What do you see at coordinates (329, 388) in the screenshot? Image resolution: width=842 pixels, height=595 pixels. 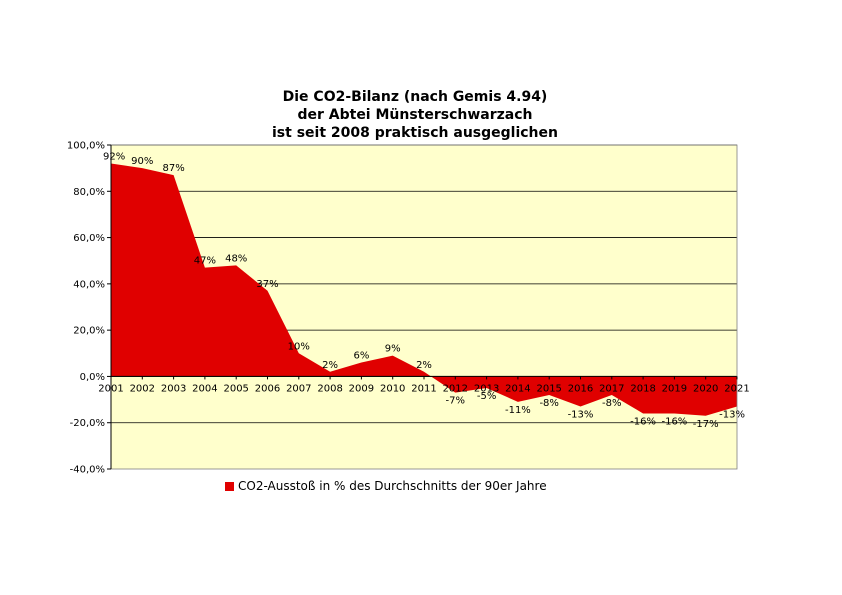 I see `x-tick-label: 2008` at bounding box center [329, 388].